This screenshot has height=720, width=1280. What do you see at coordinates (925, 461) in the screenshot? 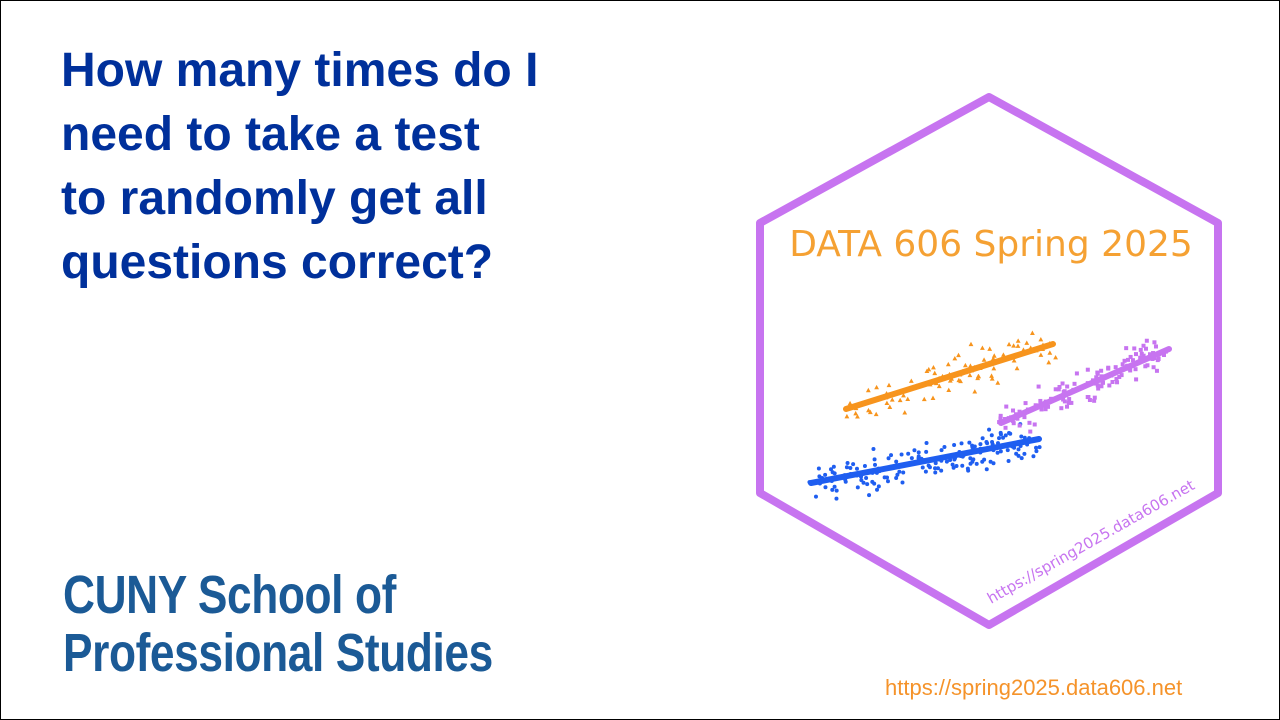
I see `blue-trend-line` at bounding box center [925, 461].